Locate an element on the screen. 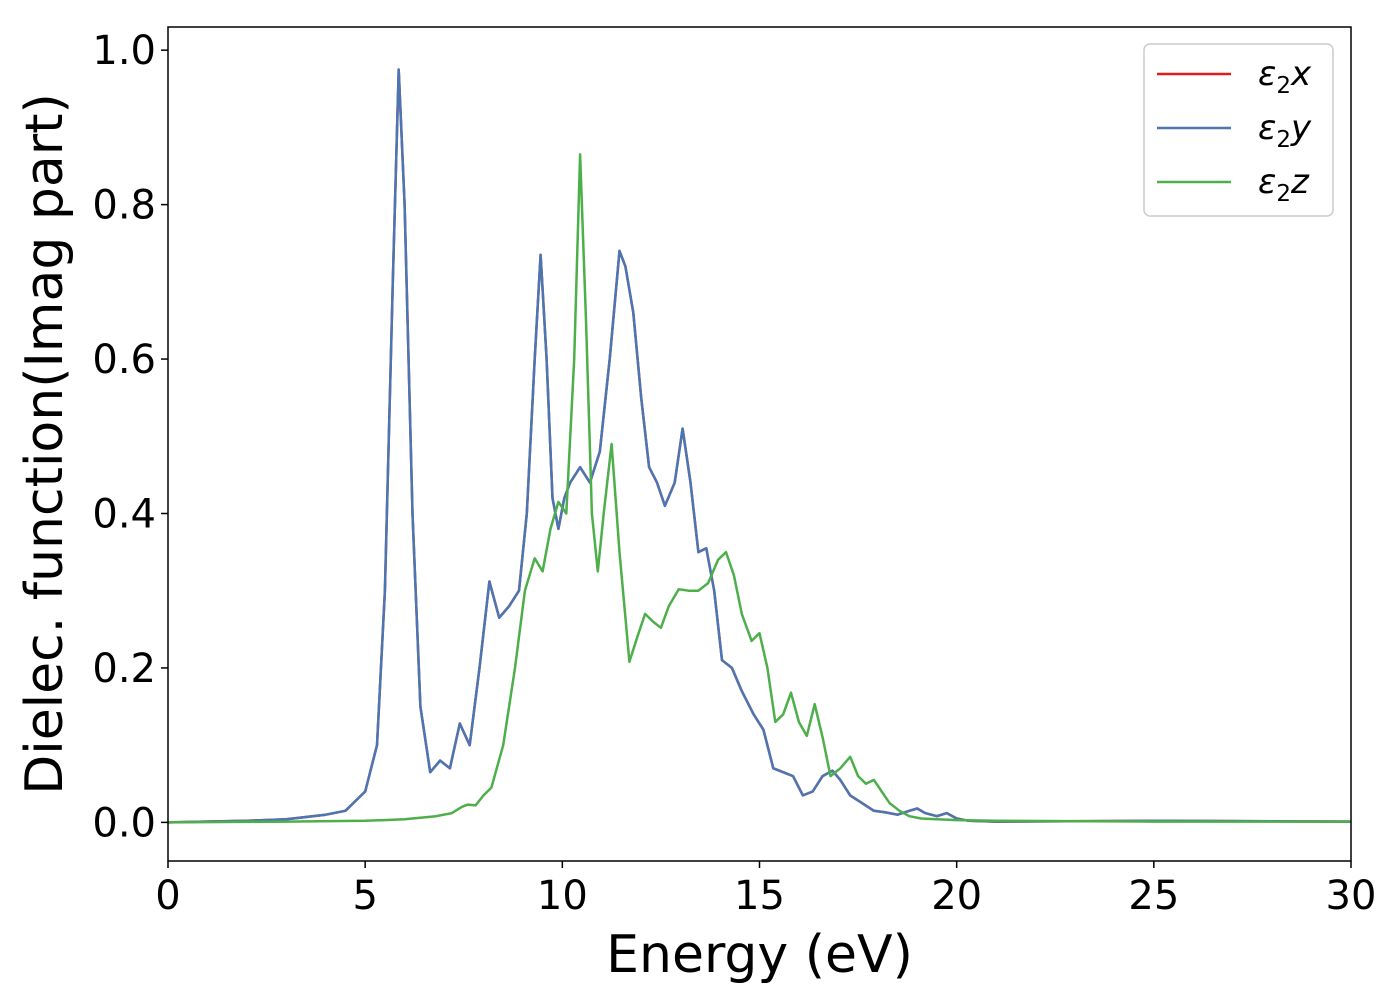 This screenshot has width=1400, height=1000. legend-label-y: ε2y is located at coordinates (1285, 130).